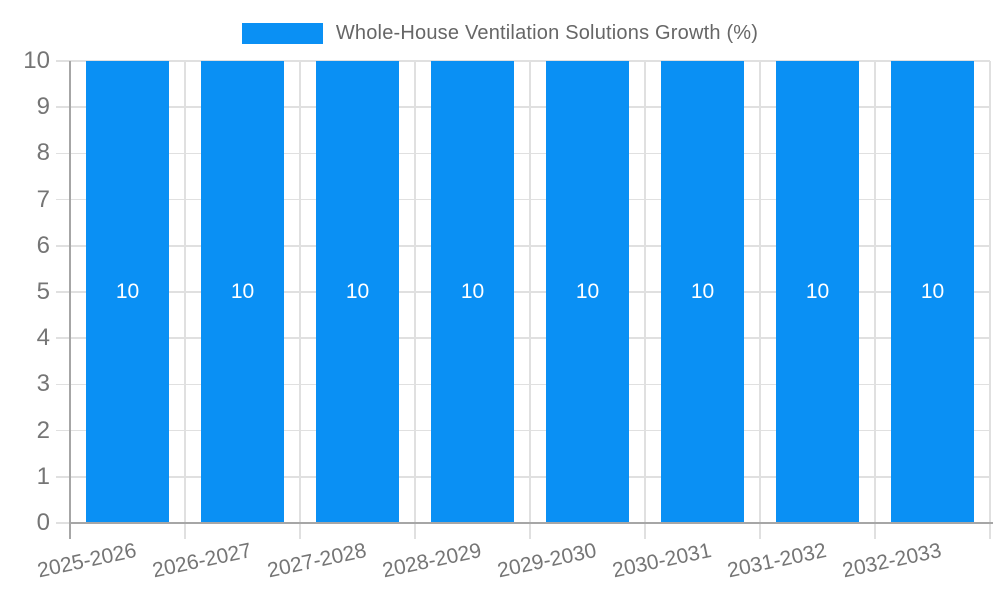 Image resolution: width=1000 pixels, height=600 pixels. I want to click on y-tick-label: 5, so click(43, 291).